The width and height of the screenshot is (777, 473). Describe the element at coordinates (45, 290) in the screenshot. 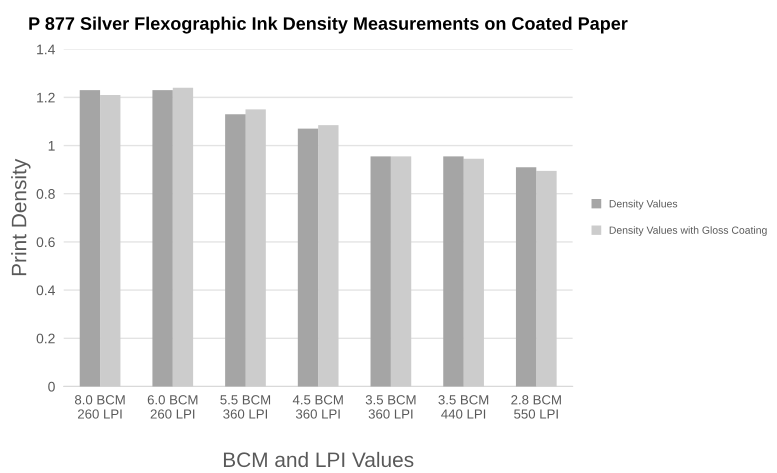

I see `y-tick-label: 0.4` at that location.